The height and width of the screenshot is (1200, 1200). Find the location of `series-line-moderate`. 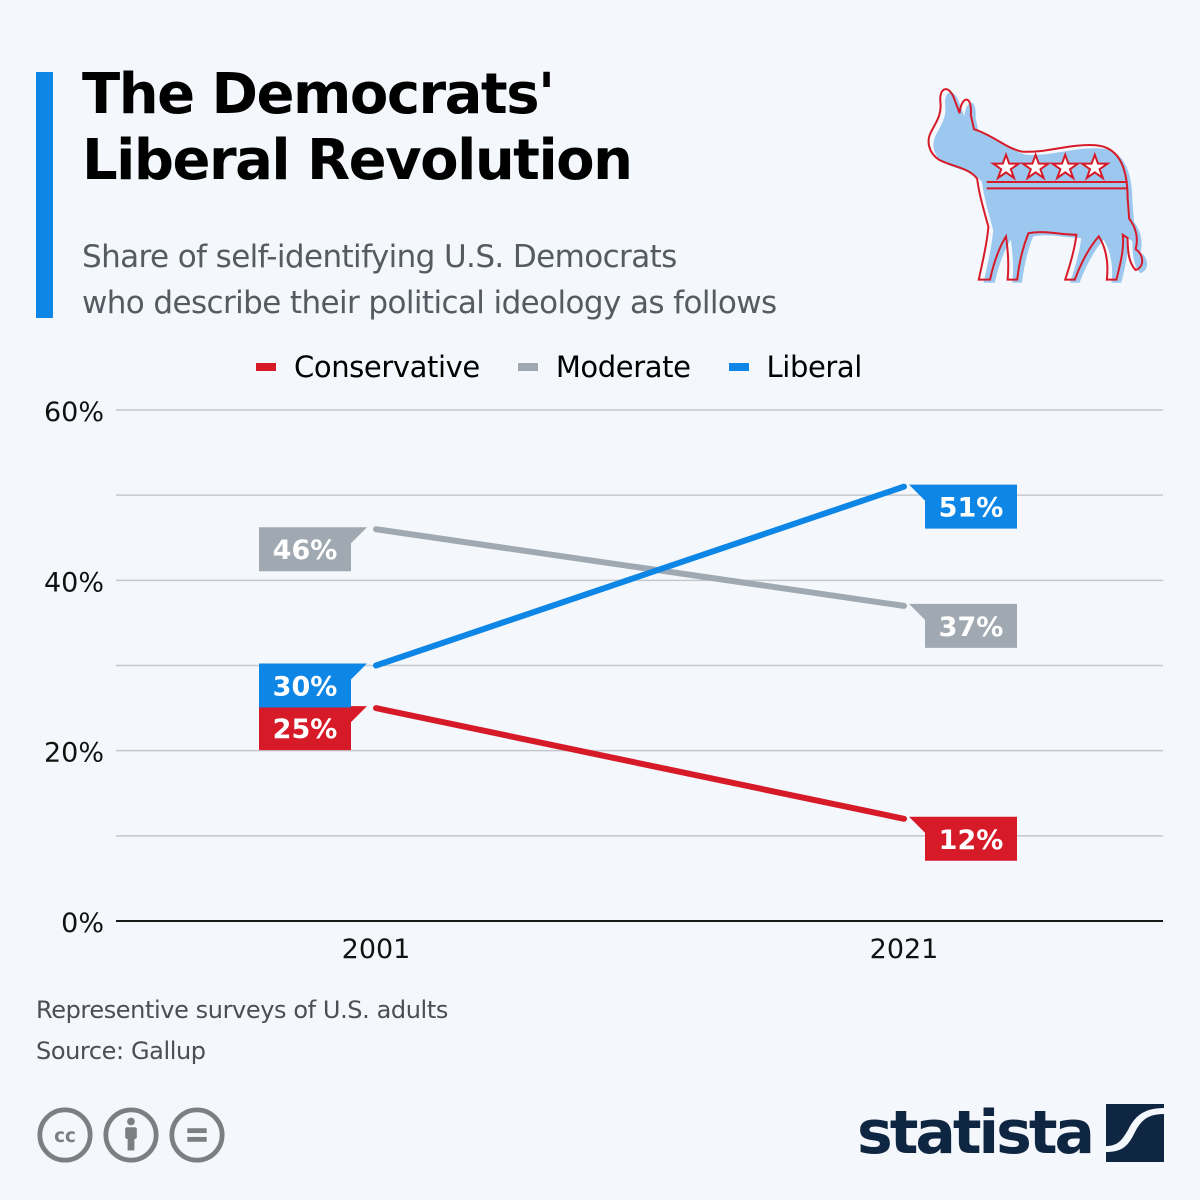

series-line-moderate is located at coordinates (640, 567).